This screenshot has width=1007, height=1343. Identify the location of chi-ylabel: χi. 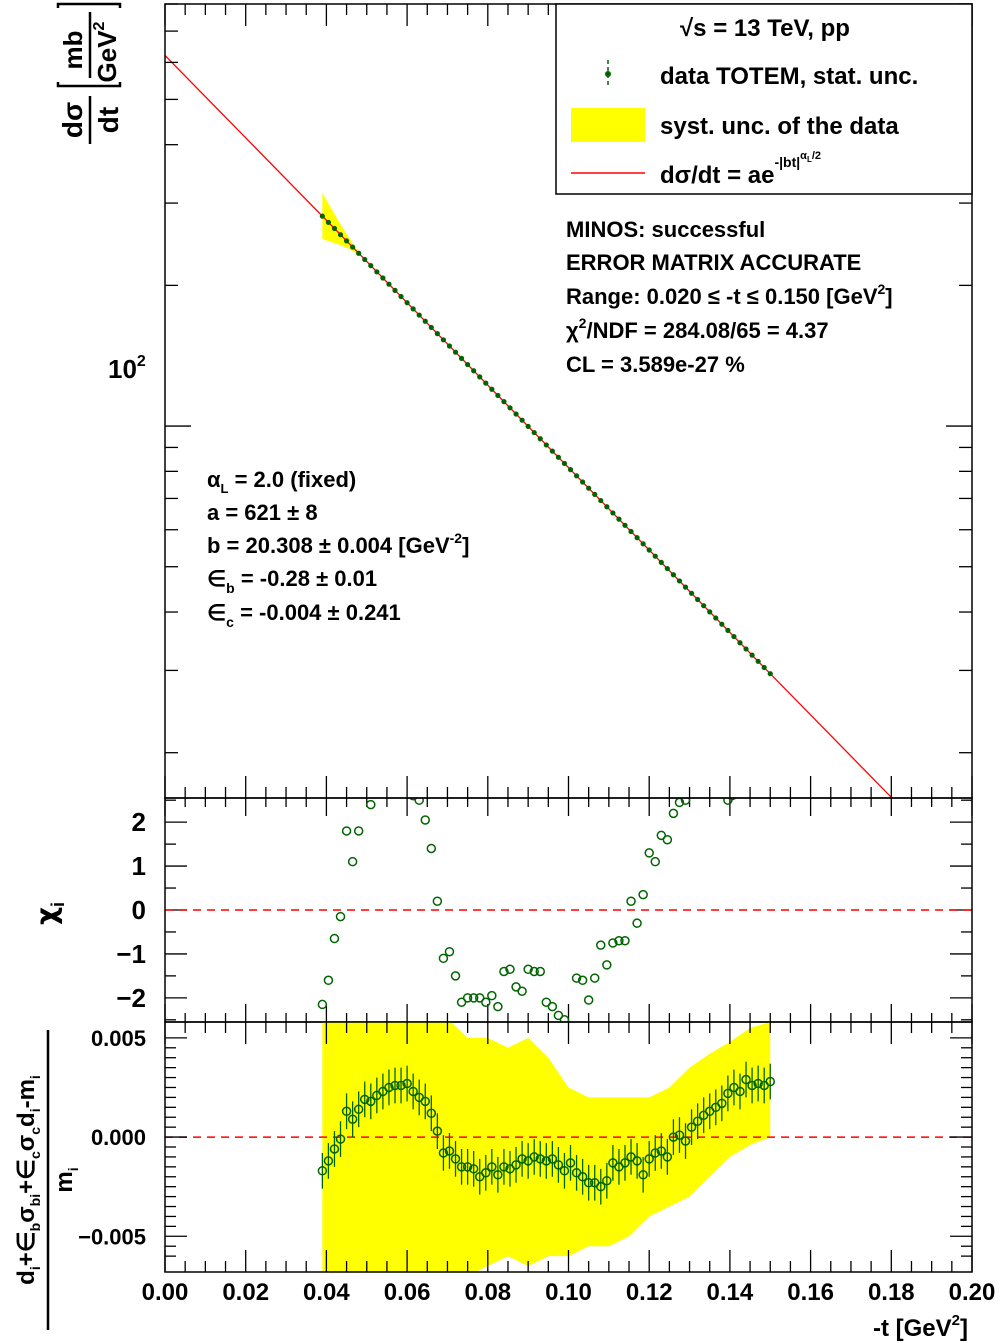
(49, 913).